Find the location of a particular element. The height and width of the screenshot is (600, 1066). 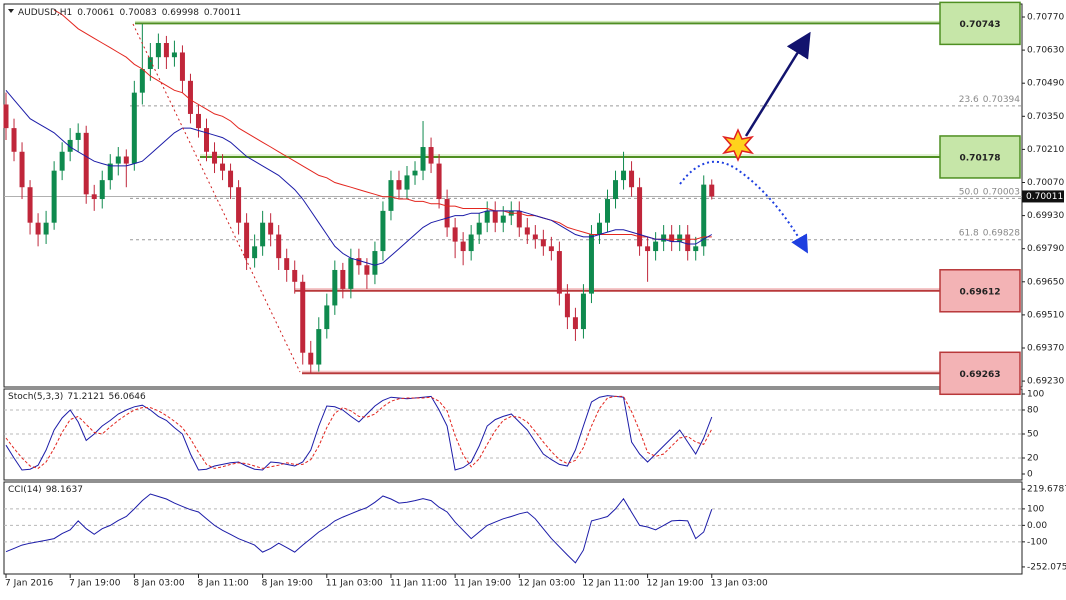

fib-label: 61.8 0.69828 is located at coordinates (990, 233).